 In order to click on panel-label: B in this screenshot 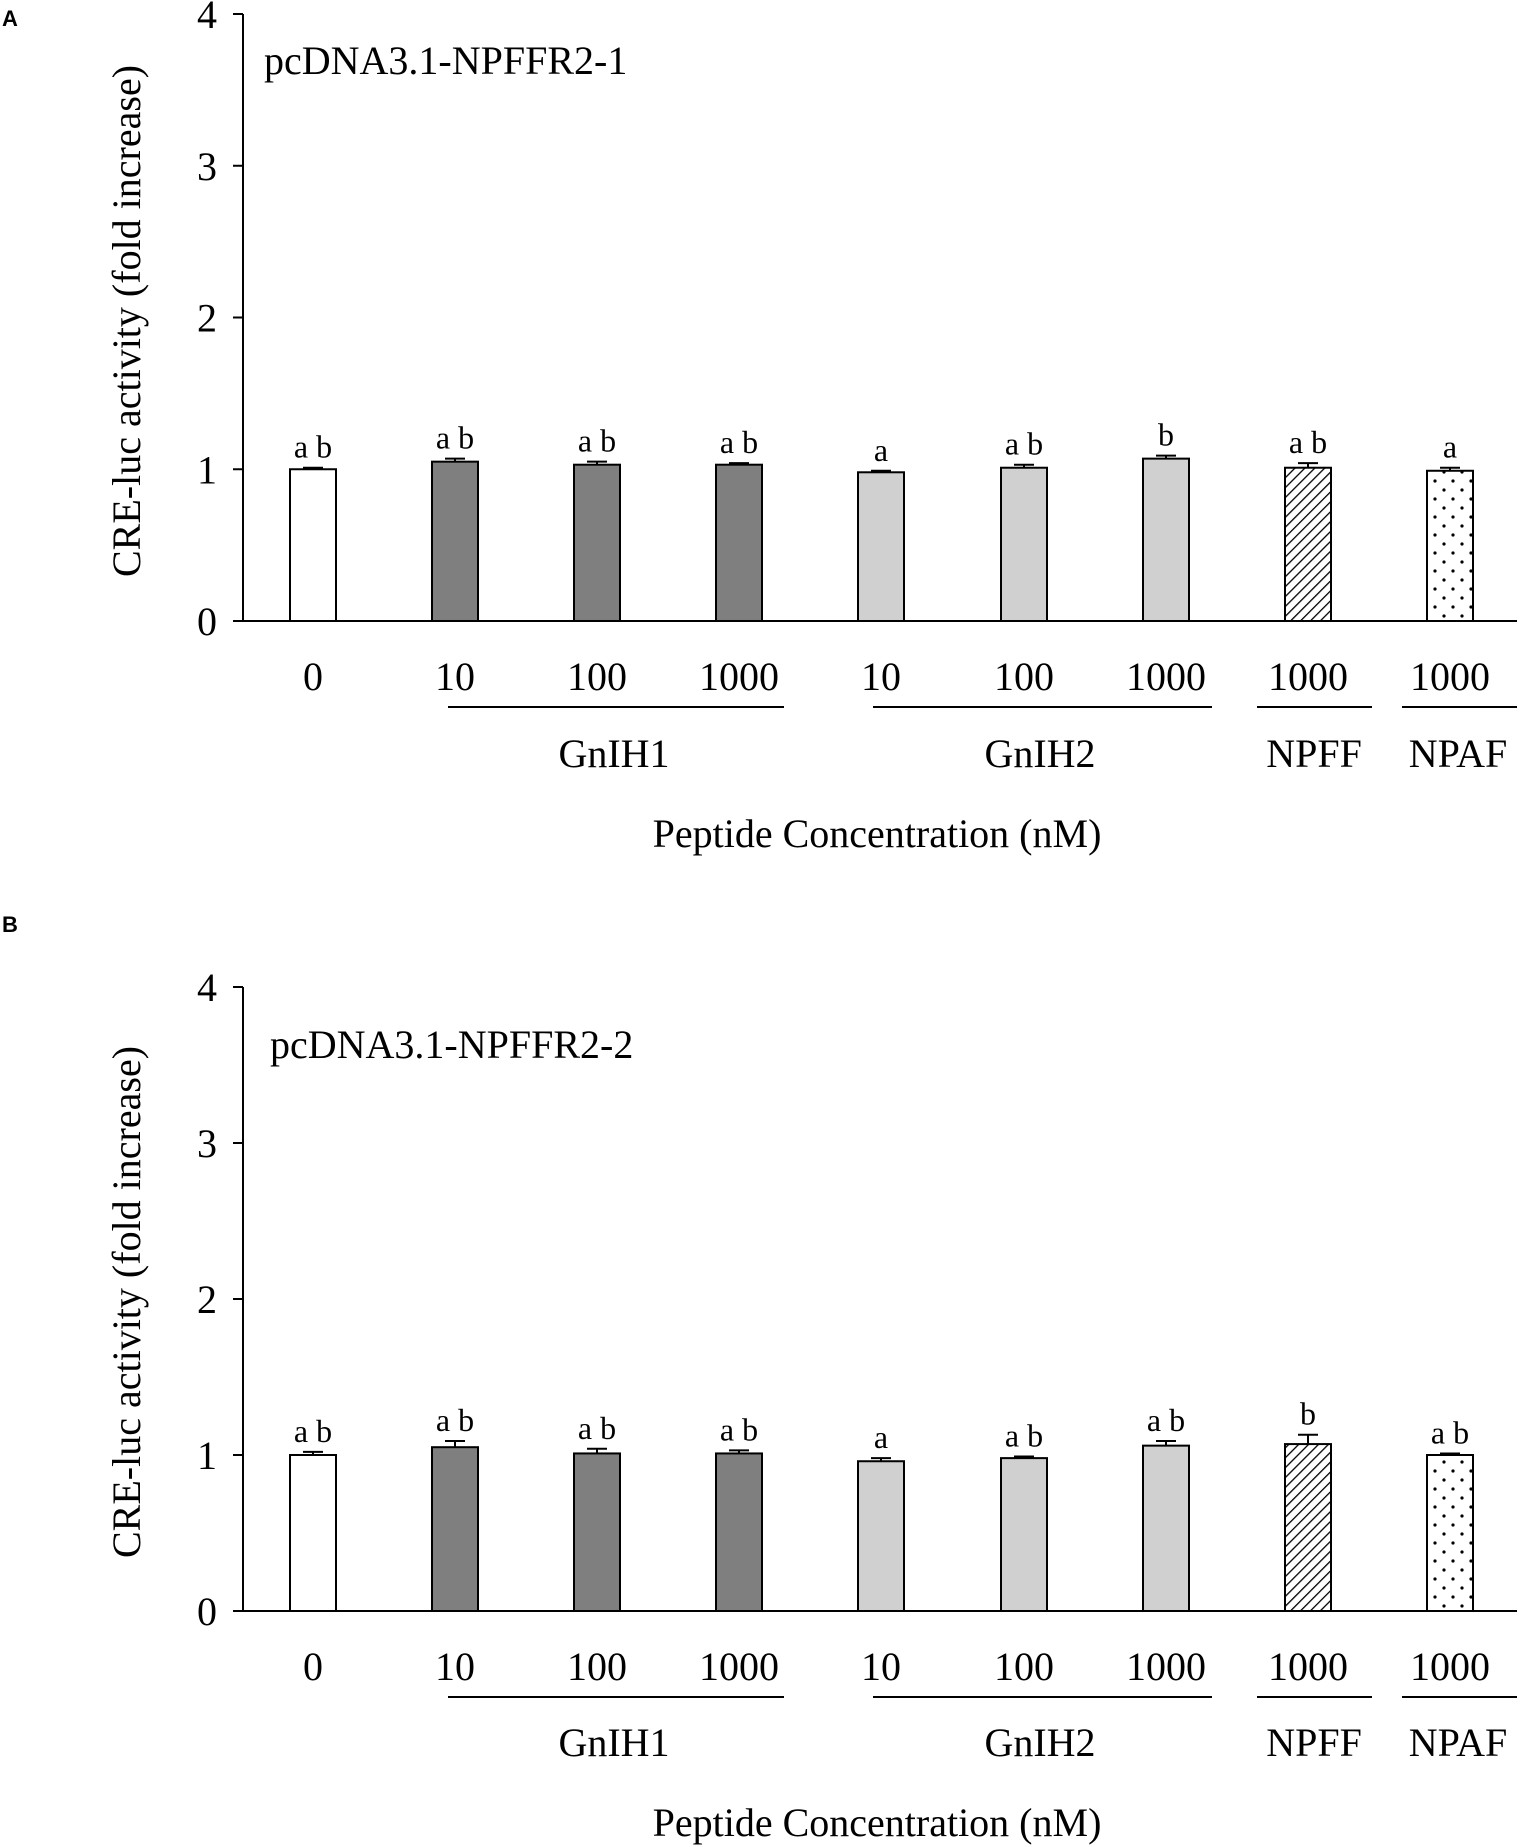, I will do `click(10, 924)`.